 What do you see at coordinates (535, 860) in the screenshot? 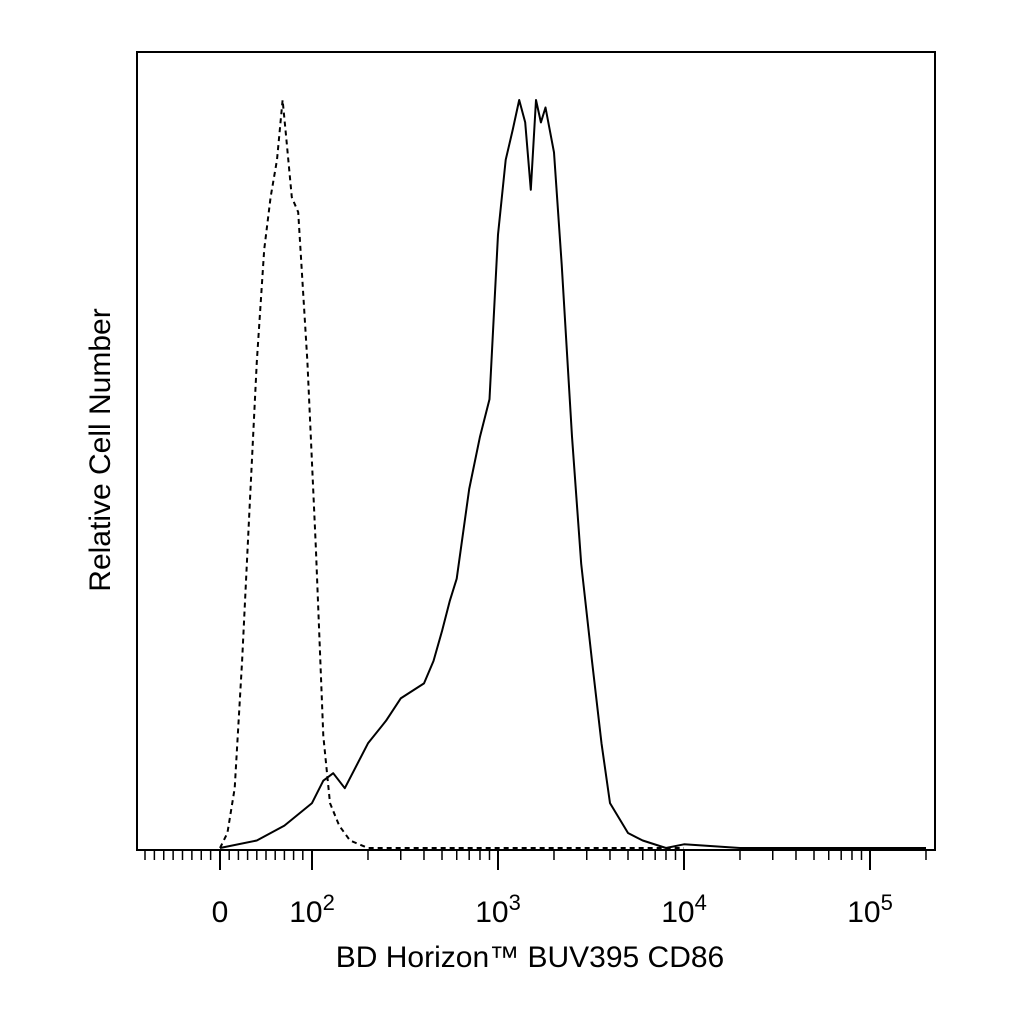
I see `x-axis-ticks` at bounding box center [535, 860].